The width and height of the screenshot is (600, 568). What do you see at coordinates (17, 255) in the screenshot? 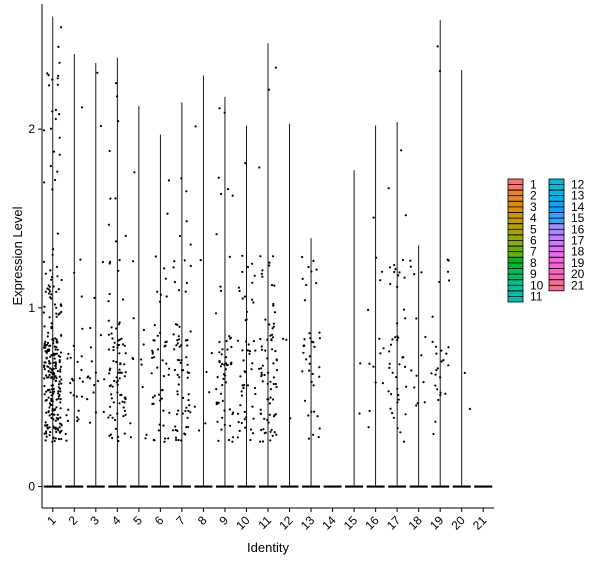
I see `y-axis-title: Expression Level` at bounding box center [17, 255].